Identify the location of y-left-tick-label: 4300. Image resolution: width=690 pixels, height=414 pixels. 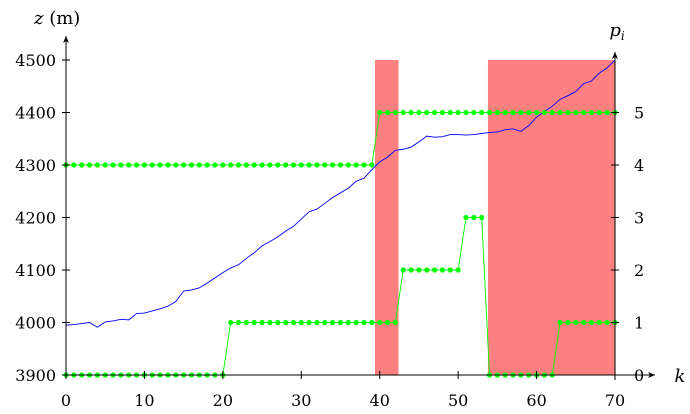
(35, 165).